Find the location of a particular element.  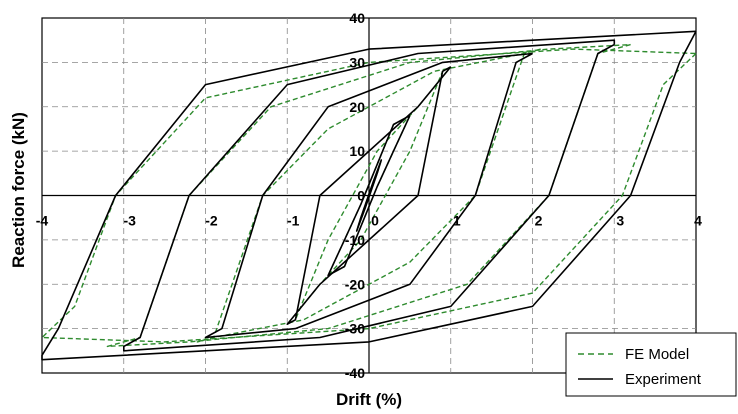

x-tick-label: 3 is located at coordinates (620, 221).